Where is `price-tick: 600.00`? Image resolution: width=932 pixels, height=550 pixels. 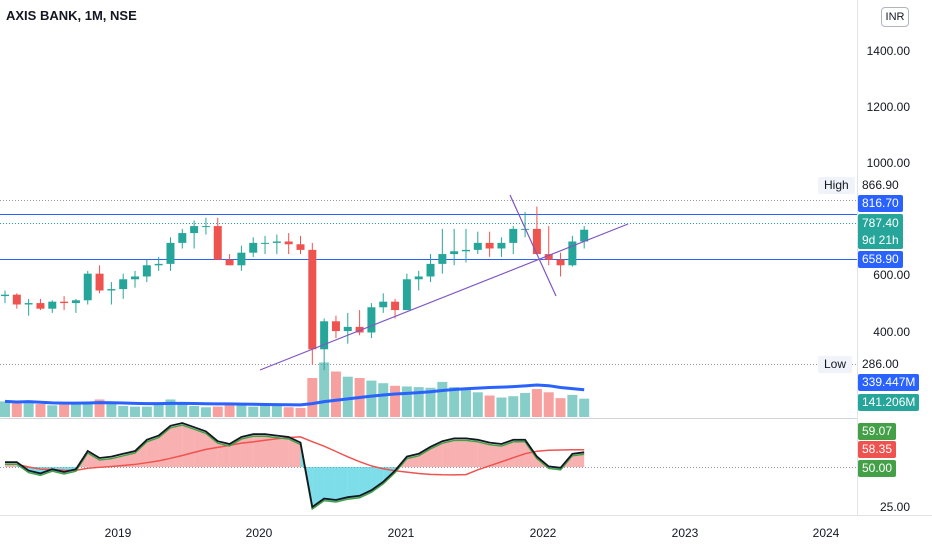 price-tick: 600.00 is located at coordinates (891, 275).